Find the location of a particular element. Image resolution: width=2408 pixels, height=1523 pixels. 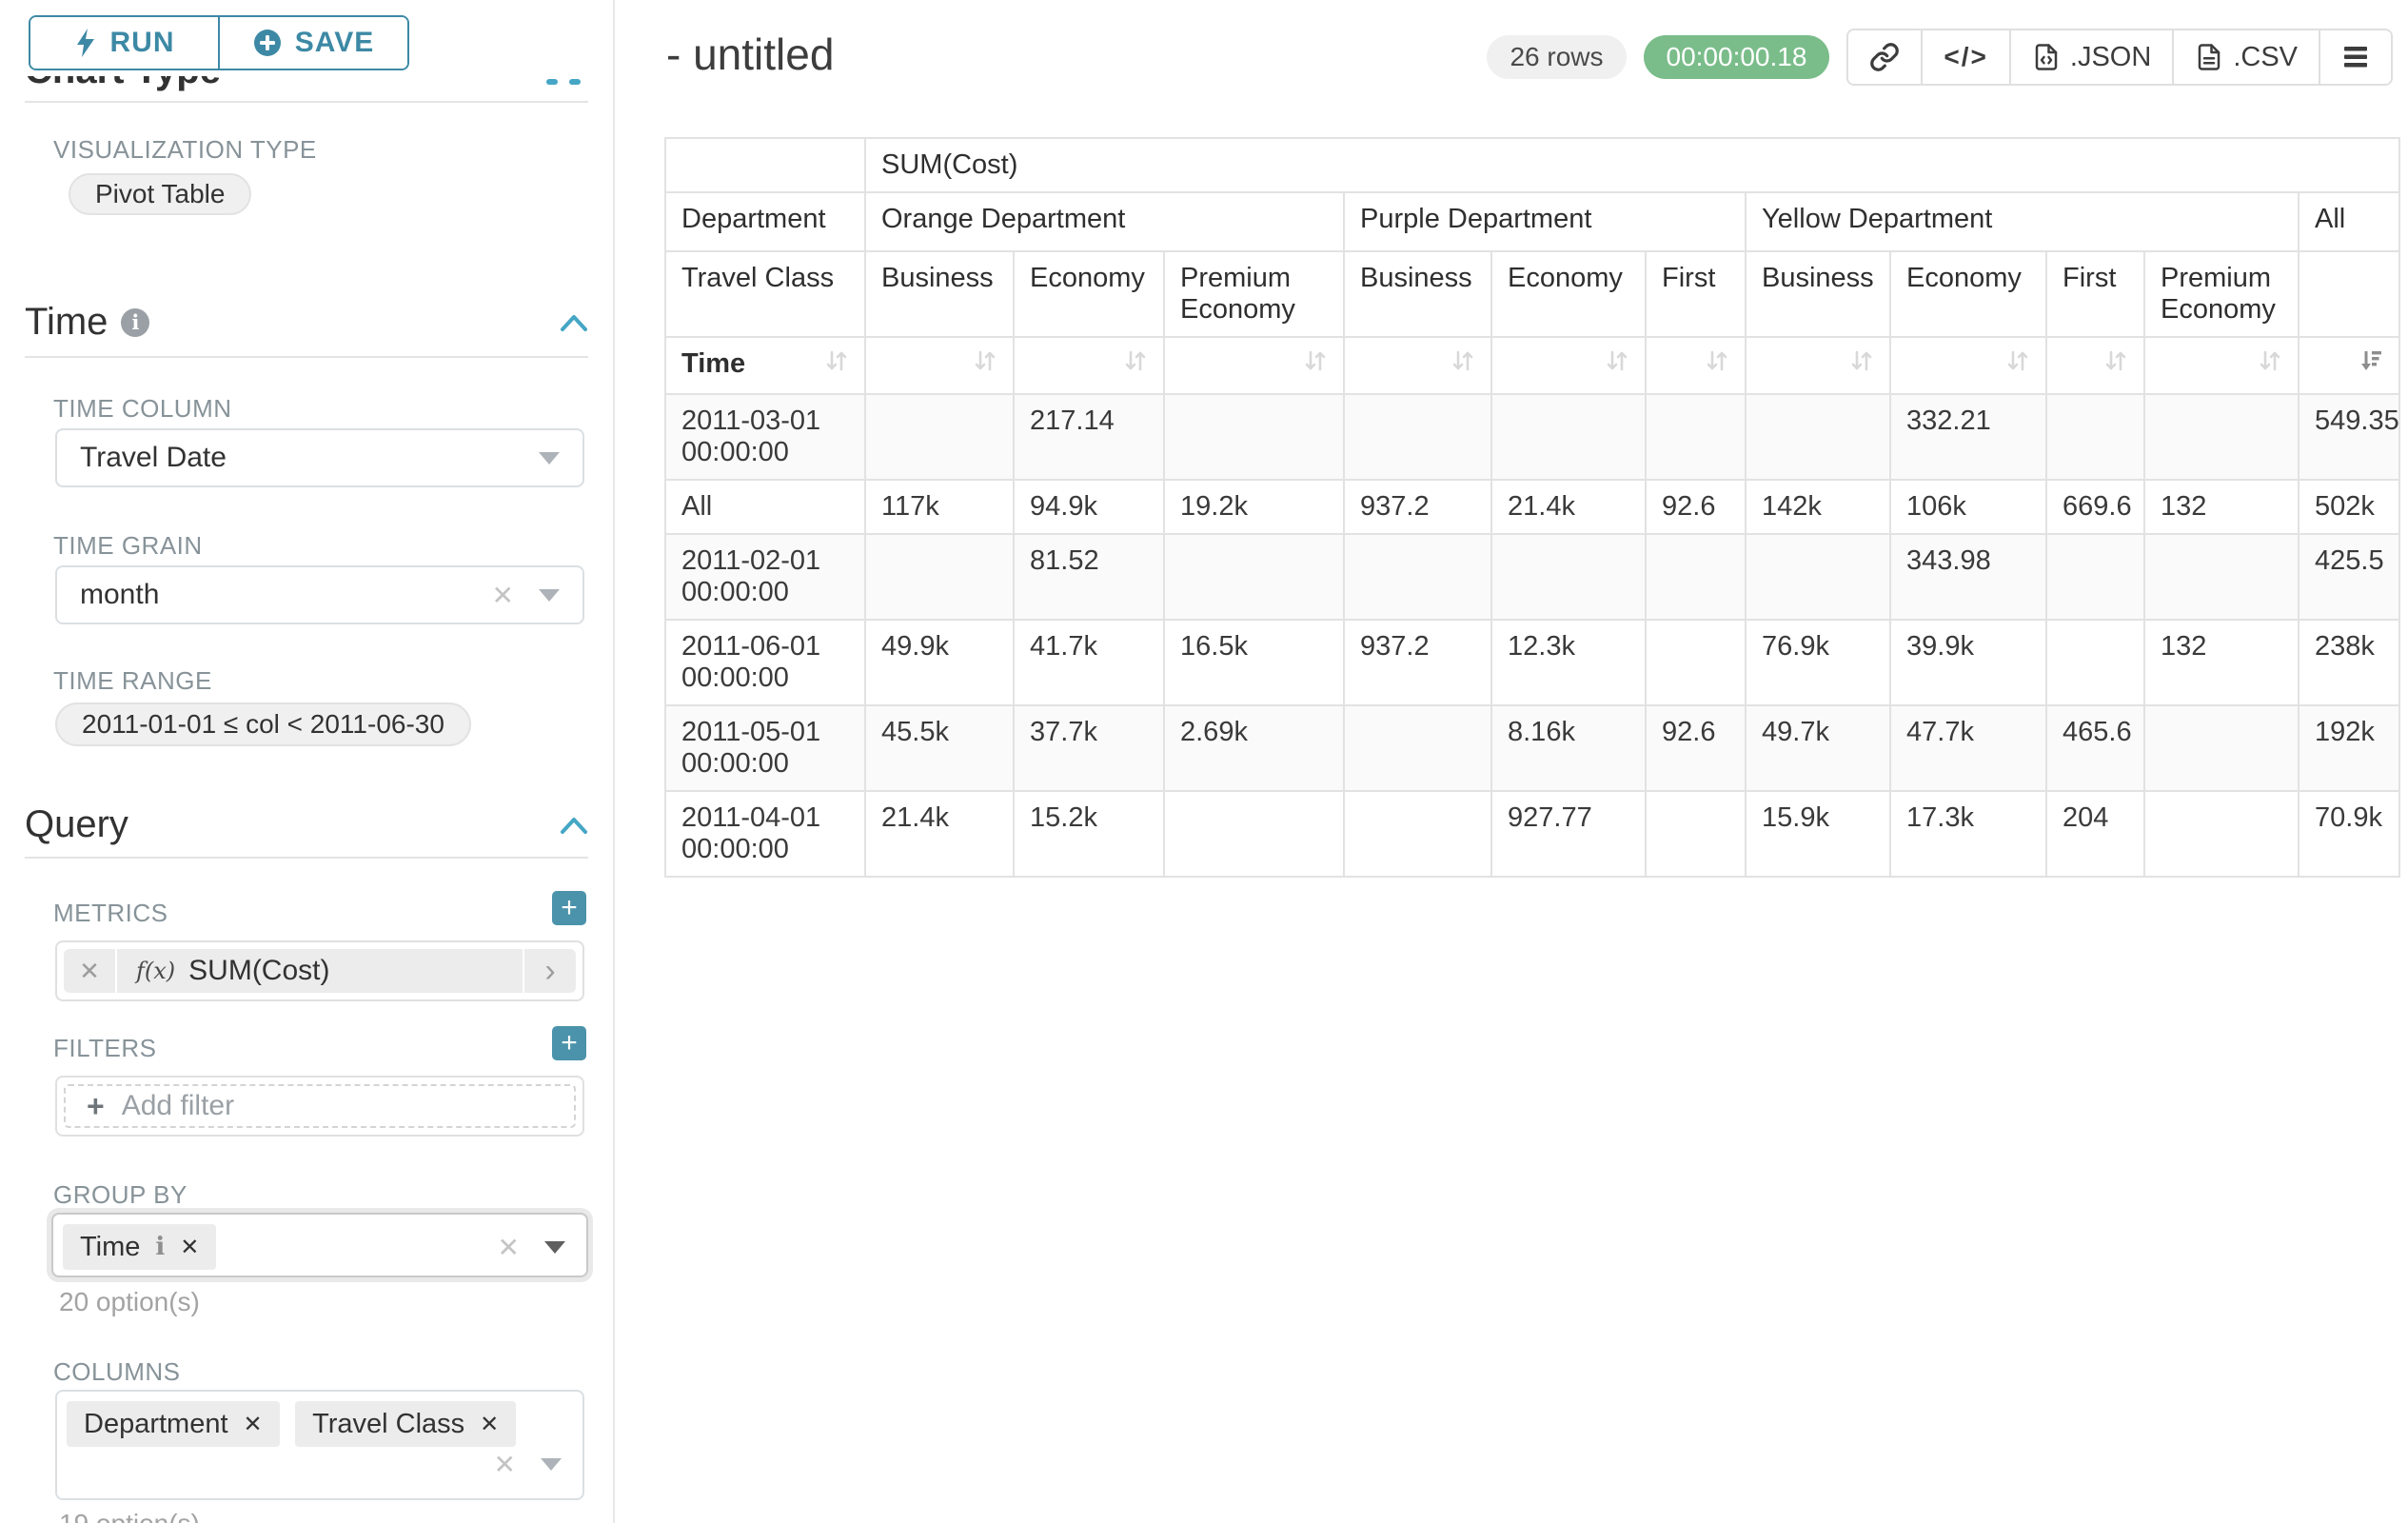

metric-chip: ✕ f(x) SUM(Cost) › is located at coordinates (320, 971).